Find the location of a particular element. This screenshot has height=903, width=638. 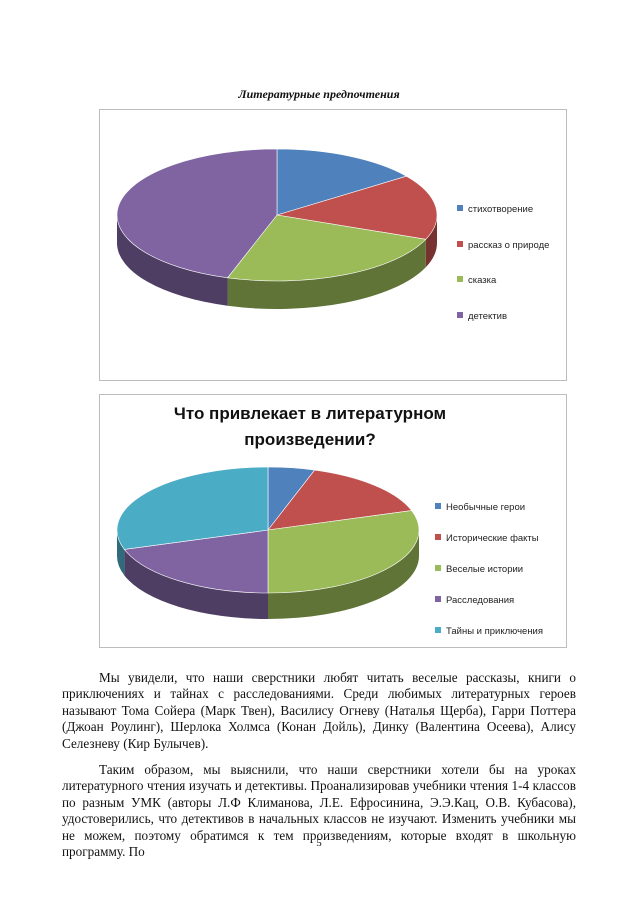

legend-label: сказка is located at coordinates (482, 280).